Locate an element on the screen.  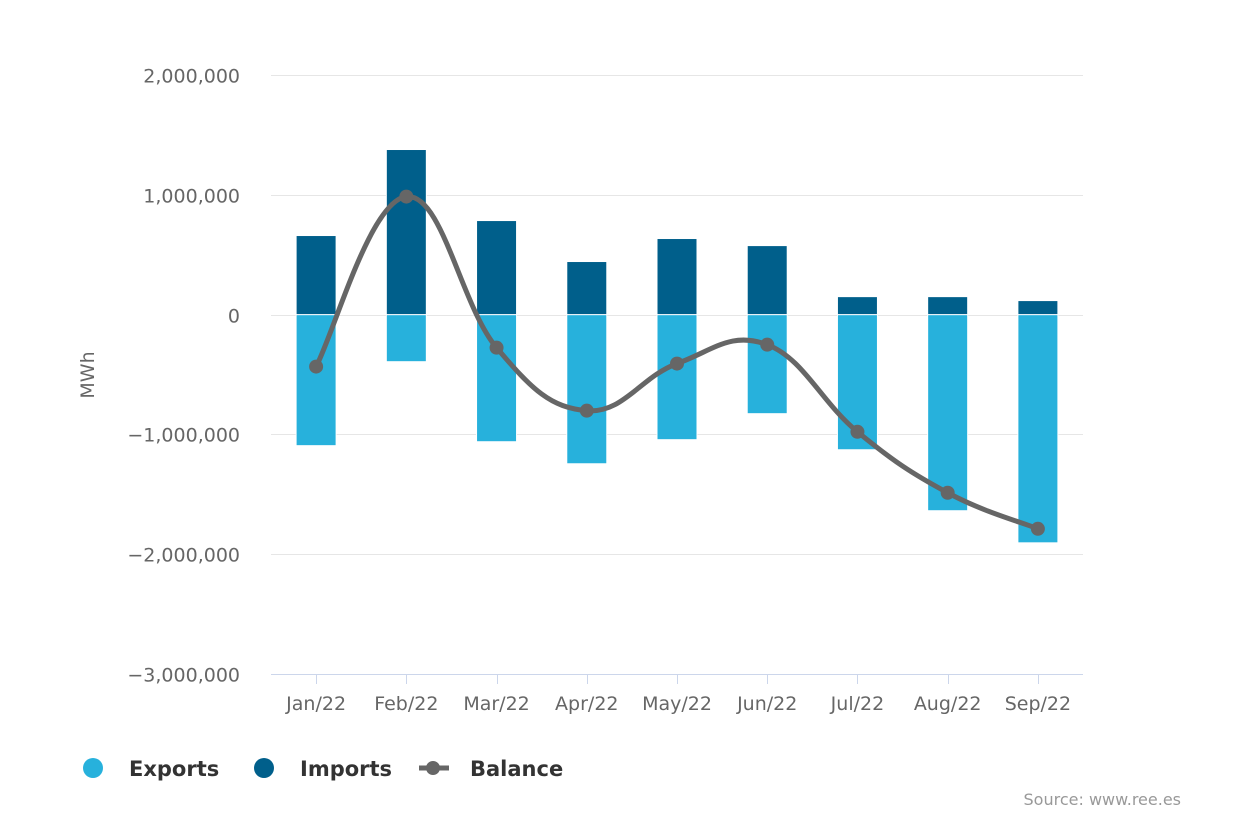
legend-item-balance: Balance is located at coordinates (491, 769).